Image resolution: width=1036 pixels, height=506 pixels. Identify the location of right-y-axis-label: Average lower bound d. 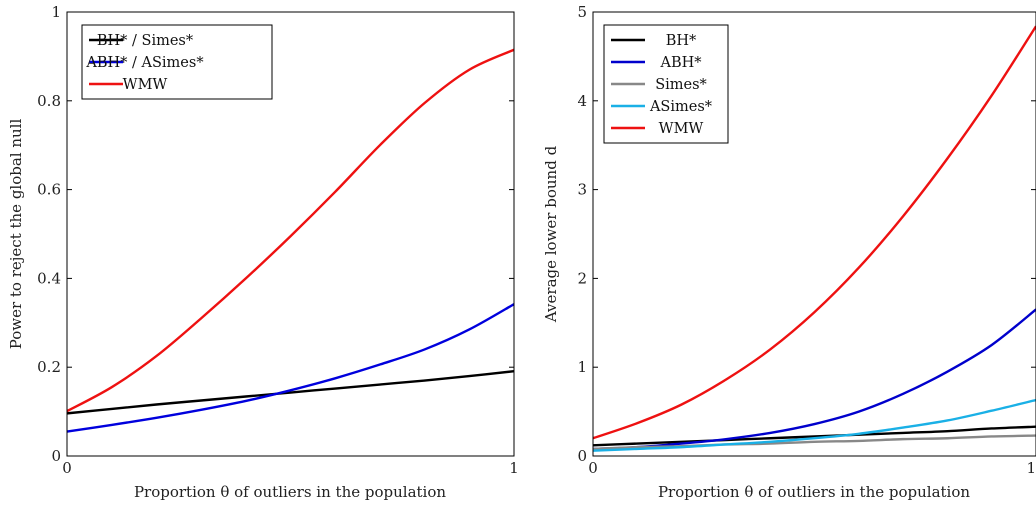
(551, 234).